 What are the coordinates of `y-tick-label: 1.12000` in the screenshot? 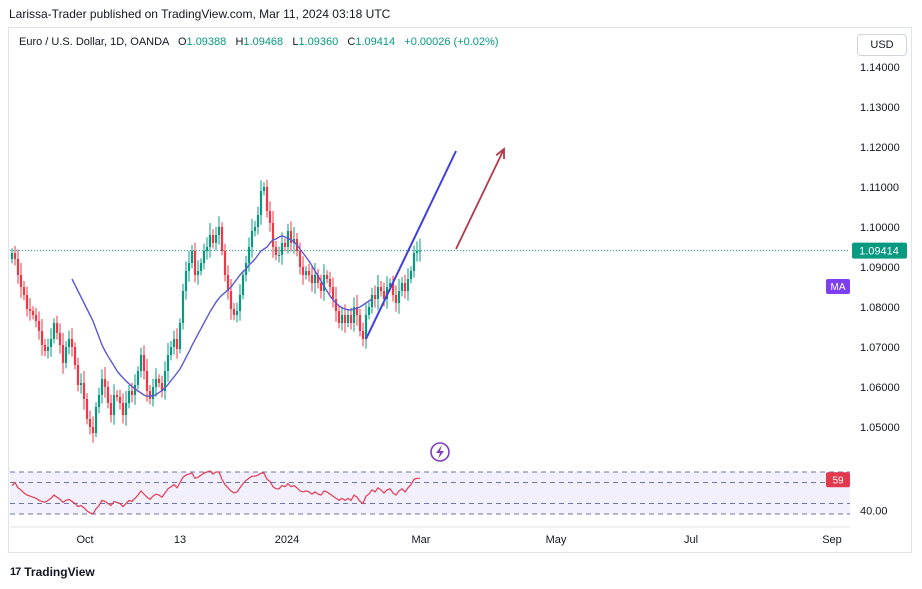 It's located at (880, 148).